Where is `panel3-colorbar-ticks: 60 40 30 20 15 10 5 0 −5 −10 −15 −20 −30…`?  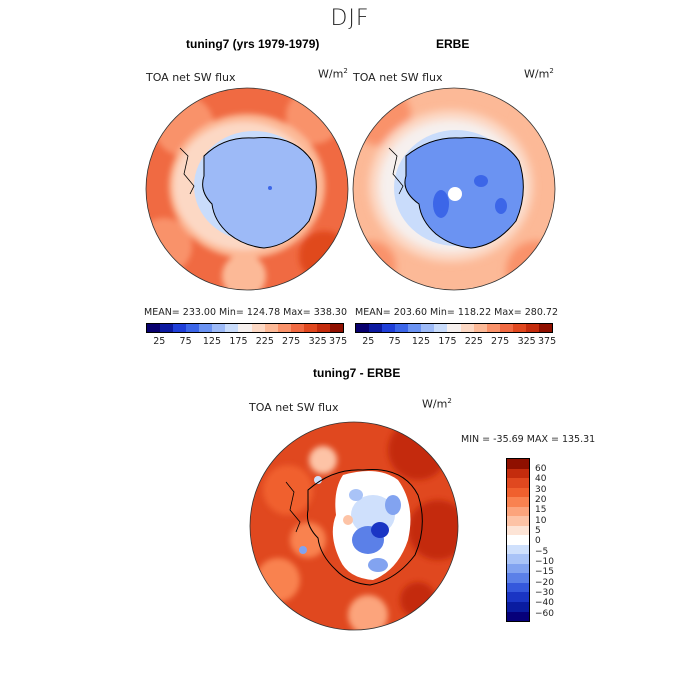 panel3-colorbar-ticks: 60 40 30 20 15 10 5 0 −5 −10 −15 −20 −30… is located at coordinates (555, 540).